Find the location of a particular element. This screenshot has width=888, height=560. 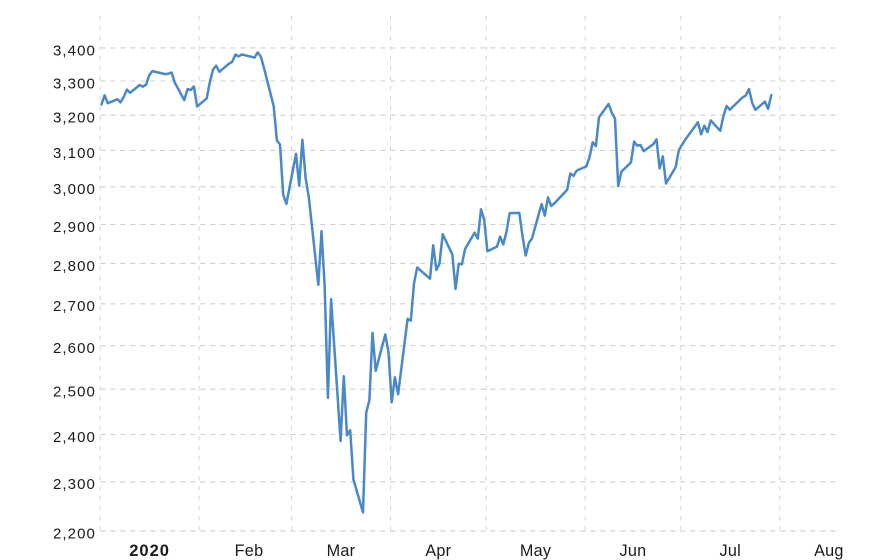

svg-text: Feb is located at coordinates (249, 551).